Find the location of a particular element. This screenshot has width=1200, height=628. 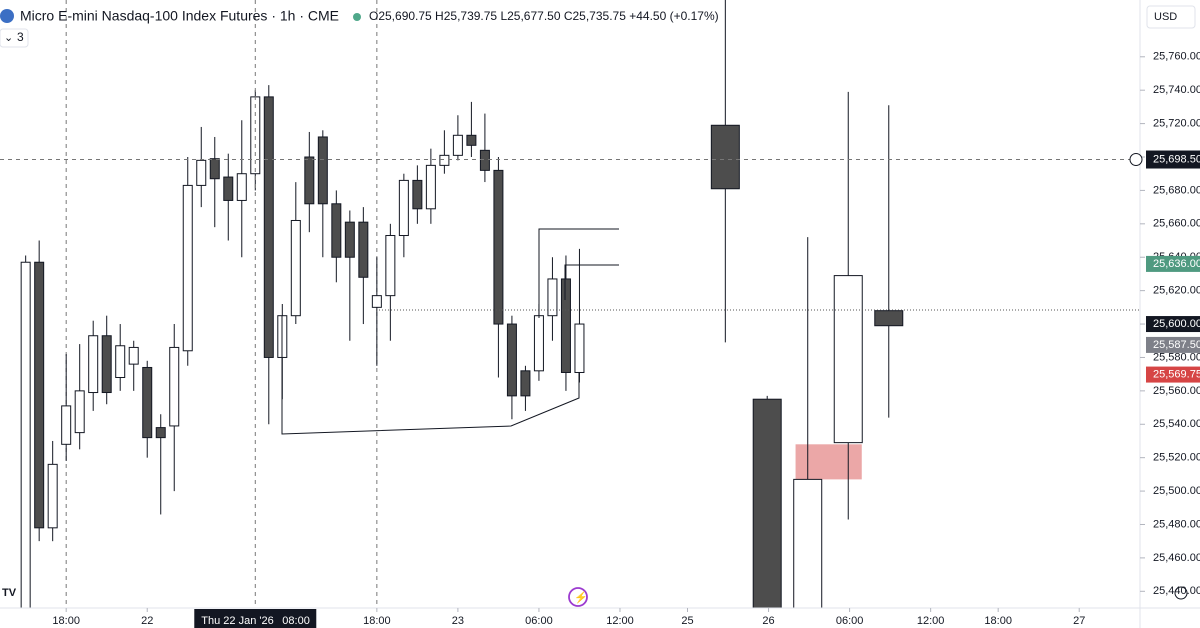

crosshair-x-box is located at coordinates (255, 618).